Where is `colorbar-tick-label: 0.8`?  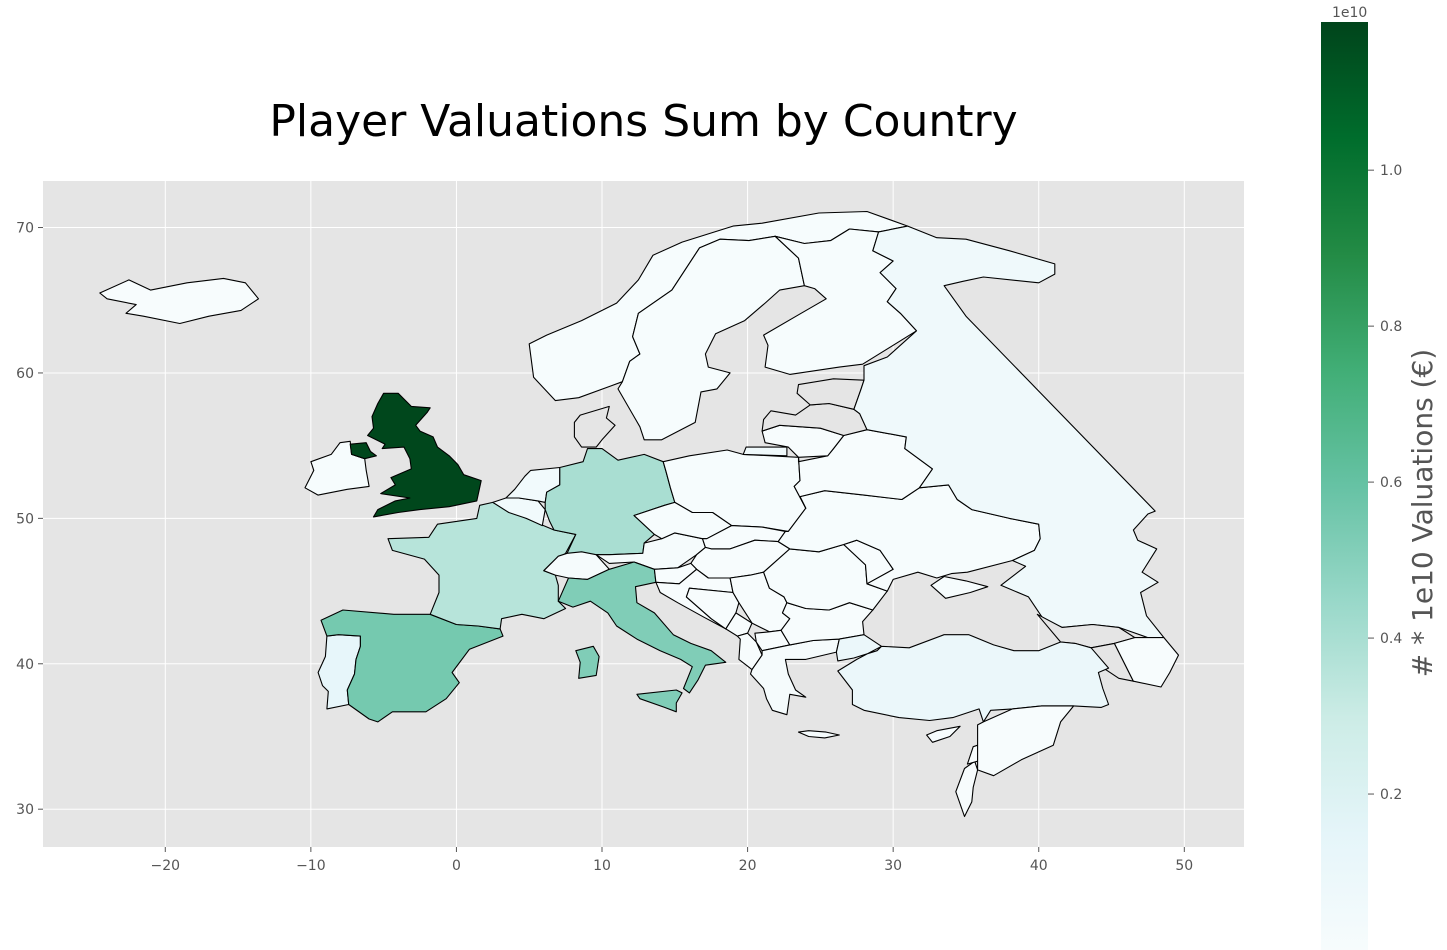
colorbar-tick-label: 0.8 is located at coordinates (1391, 327).